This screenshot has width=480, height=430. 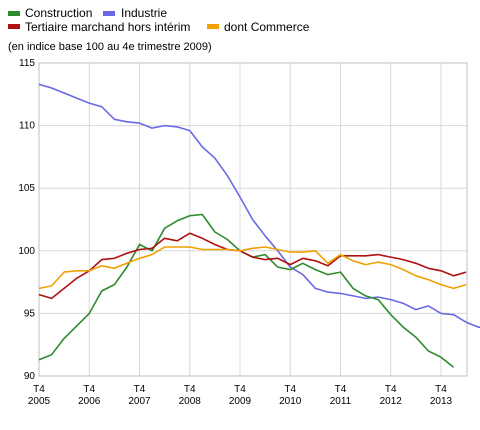 What do you see at coordinates (213, 26) in the screenshot?
I see `legend-swatch-commerce` at bounding box center [213, 26].